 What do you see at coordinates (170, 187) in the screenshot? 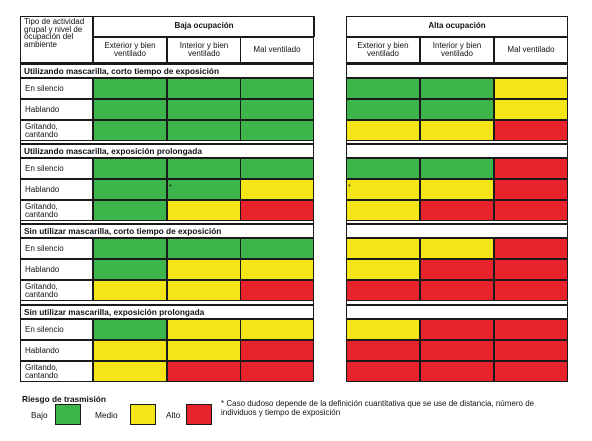
I see `dubious-asterisk: *` at bounding box center [170, 187].